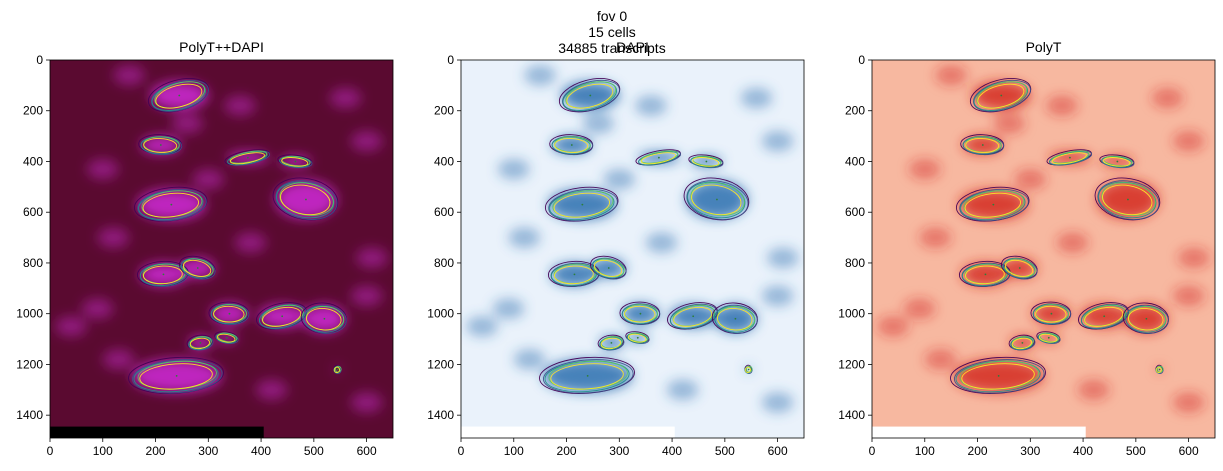  Describe the element at coordinates (444, 161) in the screenshot. I see `y-tick-label: 400` at that location.